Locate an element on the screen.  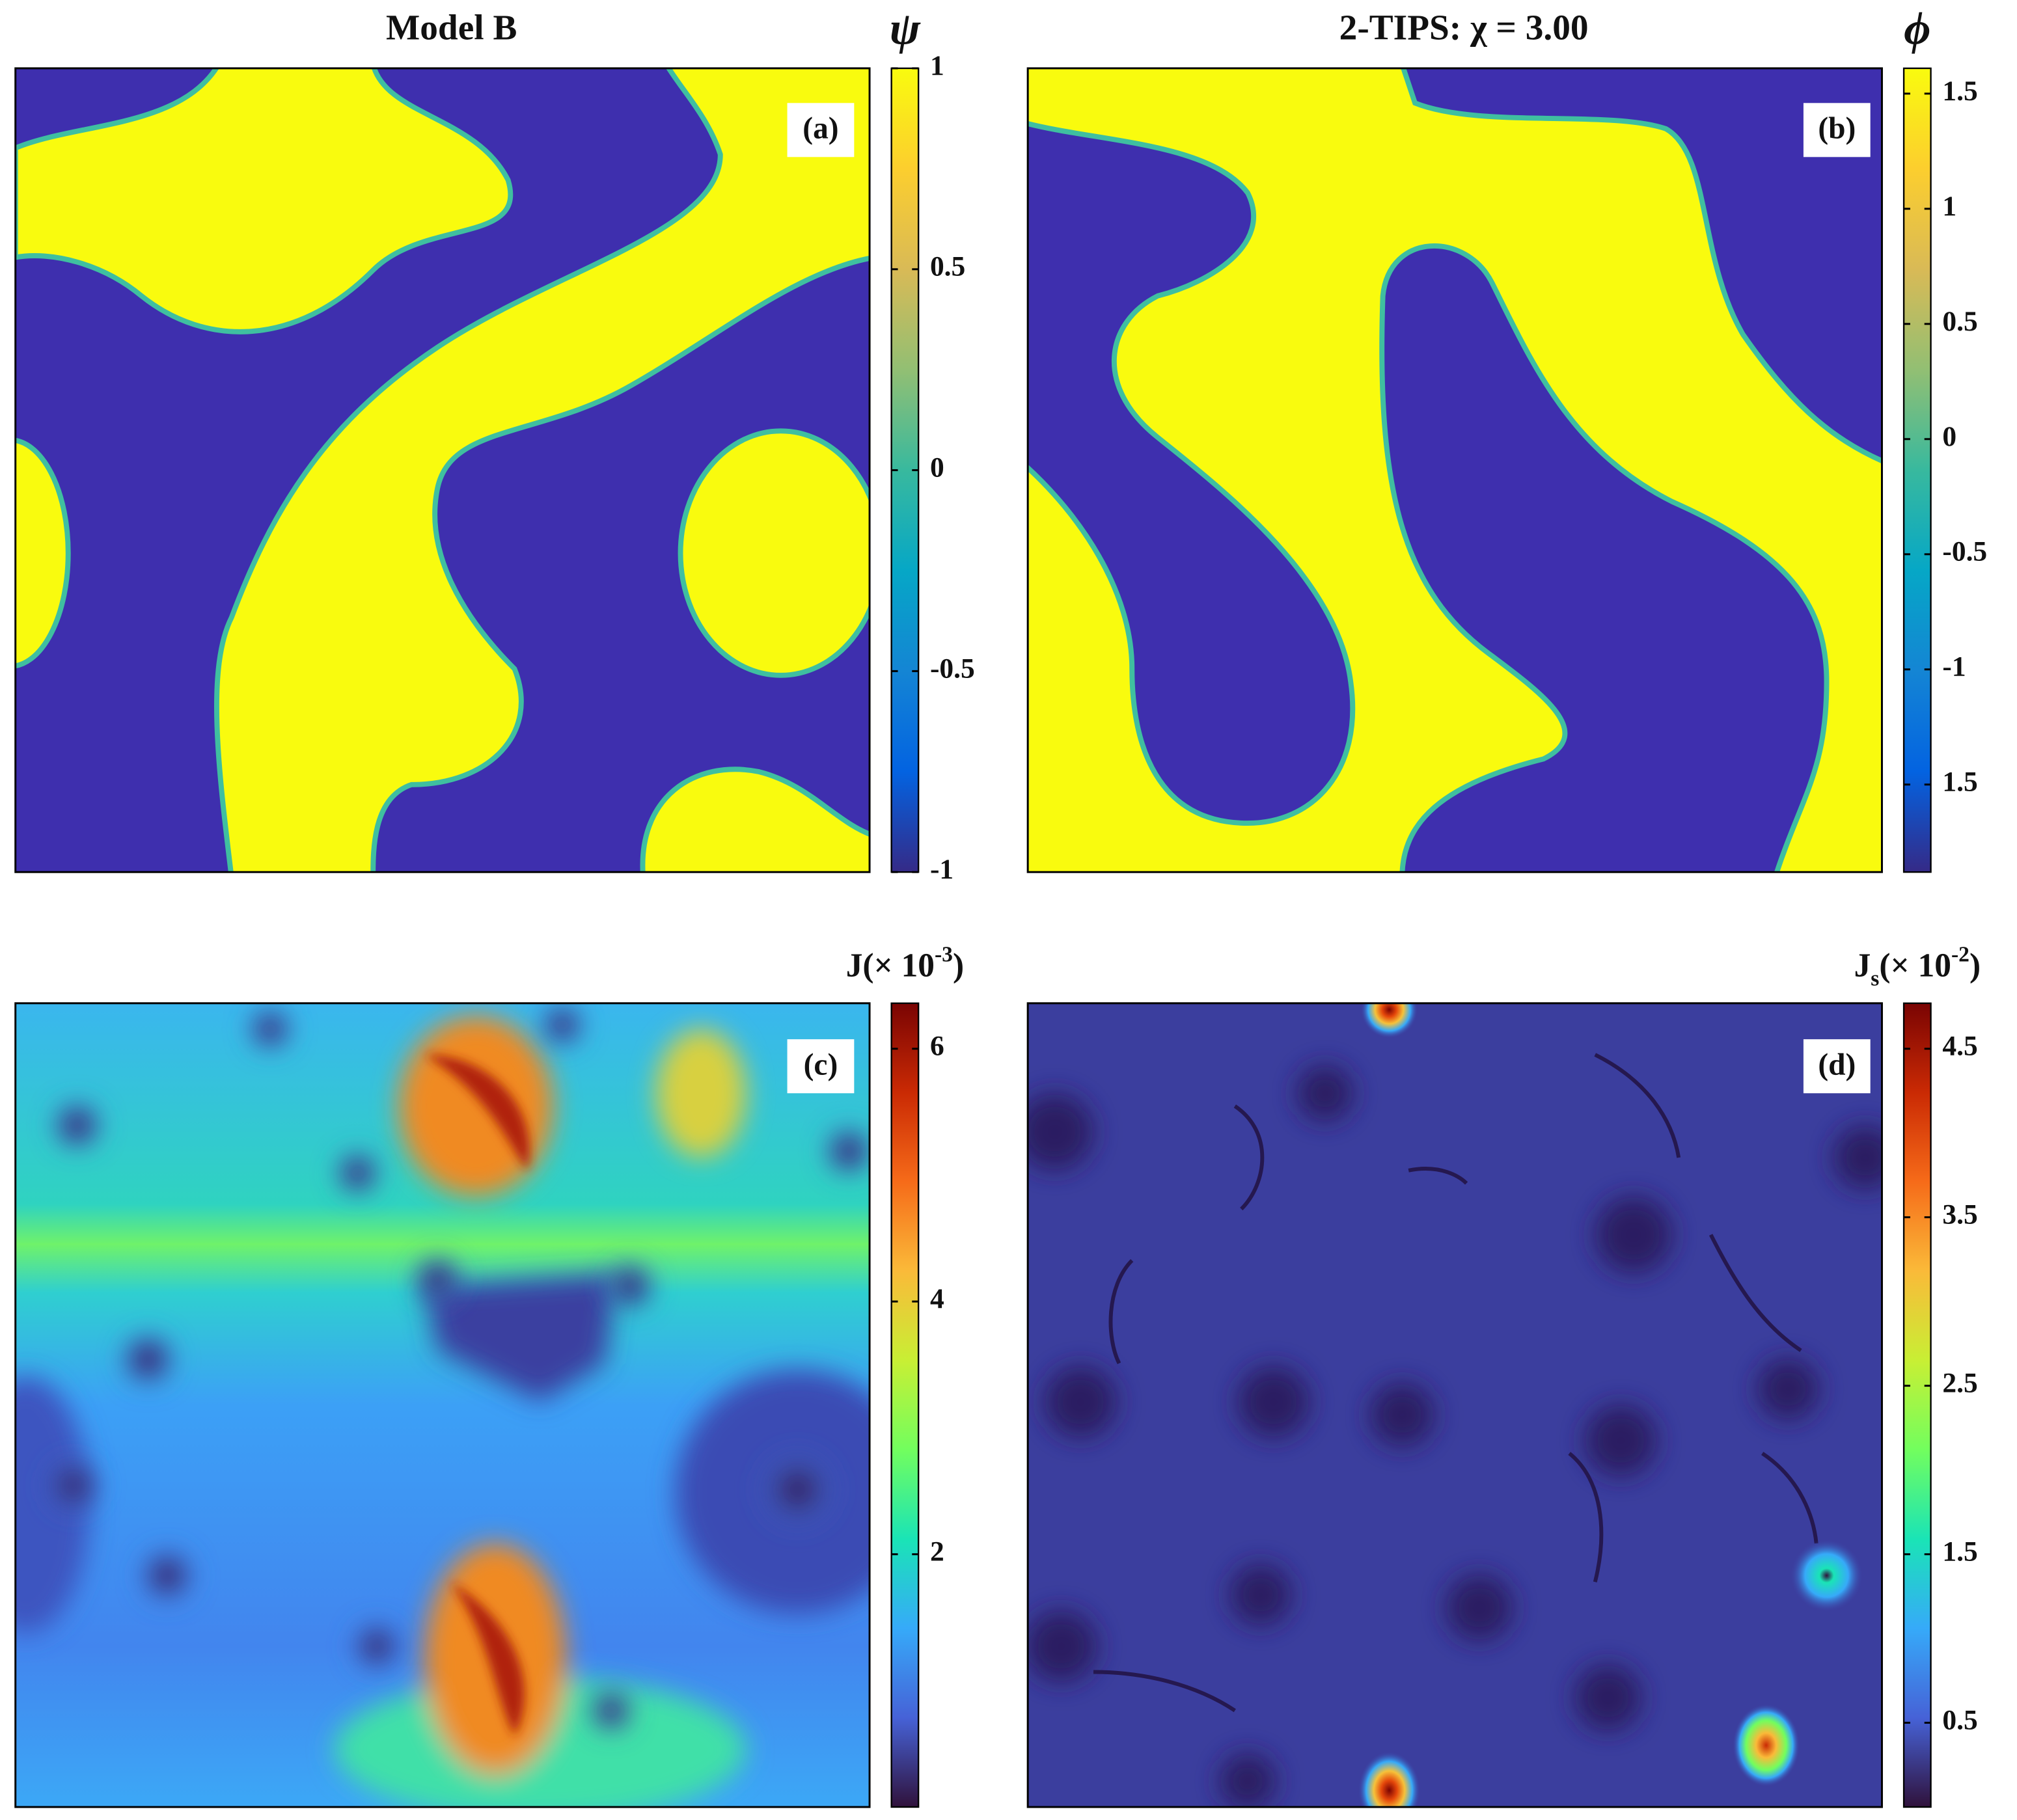
colorbar-label: ϕ is located at coordinates (1917, 29).